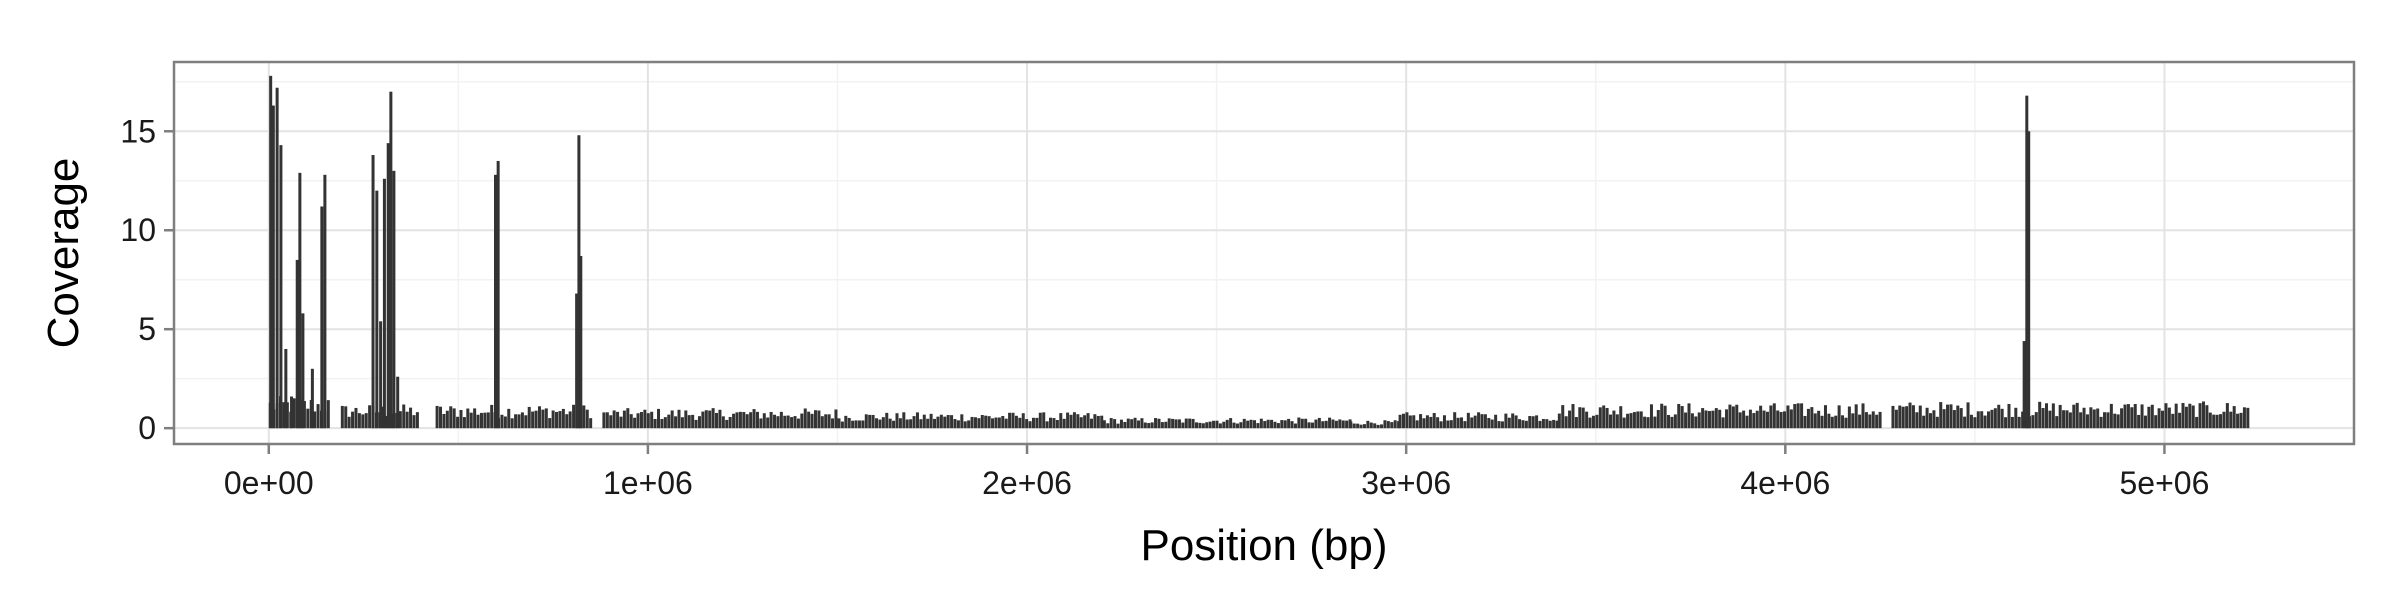 Image resolution: width=2400 pixels, height=600 pixels. Describe the element at coordinates (147, 329) in the screenshot. I see `y-tick-label: 5` at that location.